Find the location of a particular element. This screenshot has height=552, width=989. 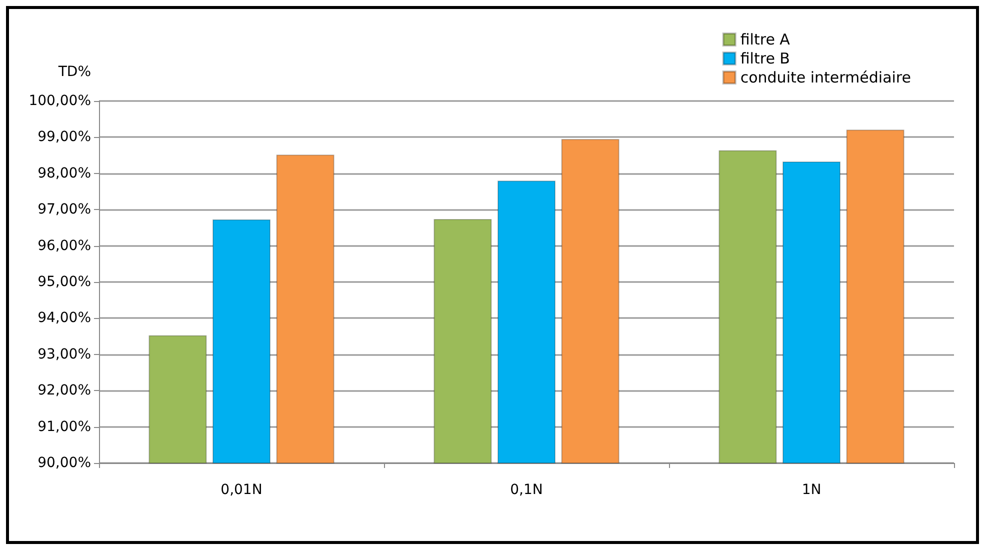

x-tick-label: 1N is located at coordinates (812, 490).